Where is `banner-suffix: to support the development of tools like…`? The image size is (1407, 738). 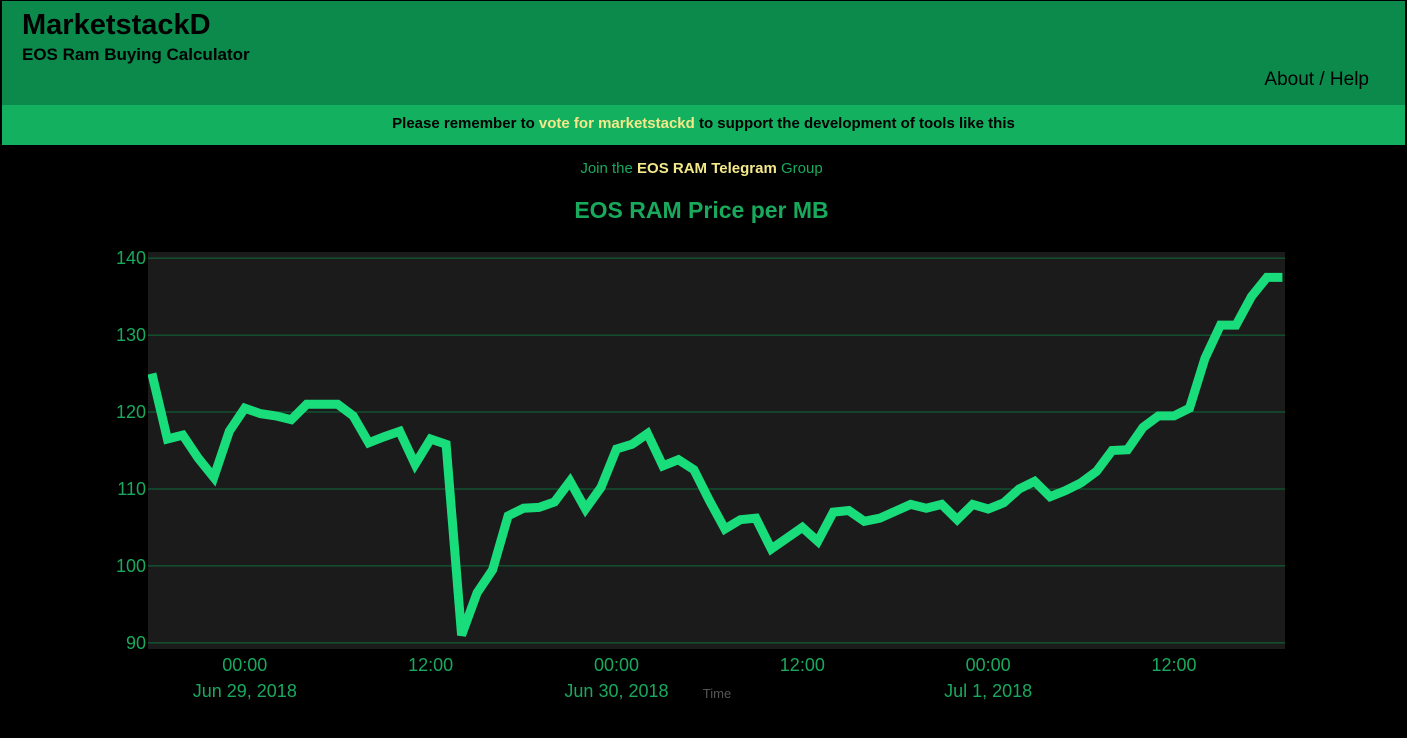 banner-suffix: to support the development of tools like… is located at coordinates (854, 123).